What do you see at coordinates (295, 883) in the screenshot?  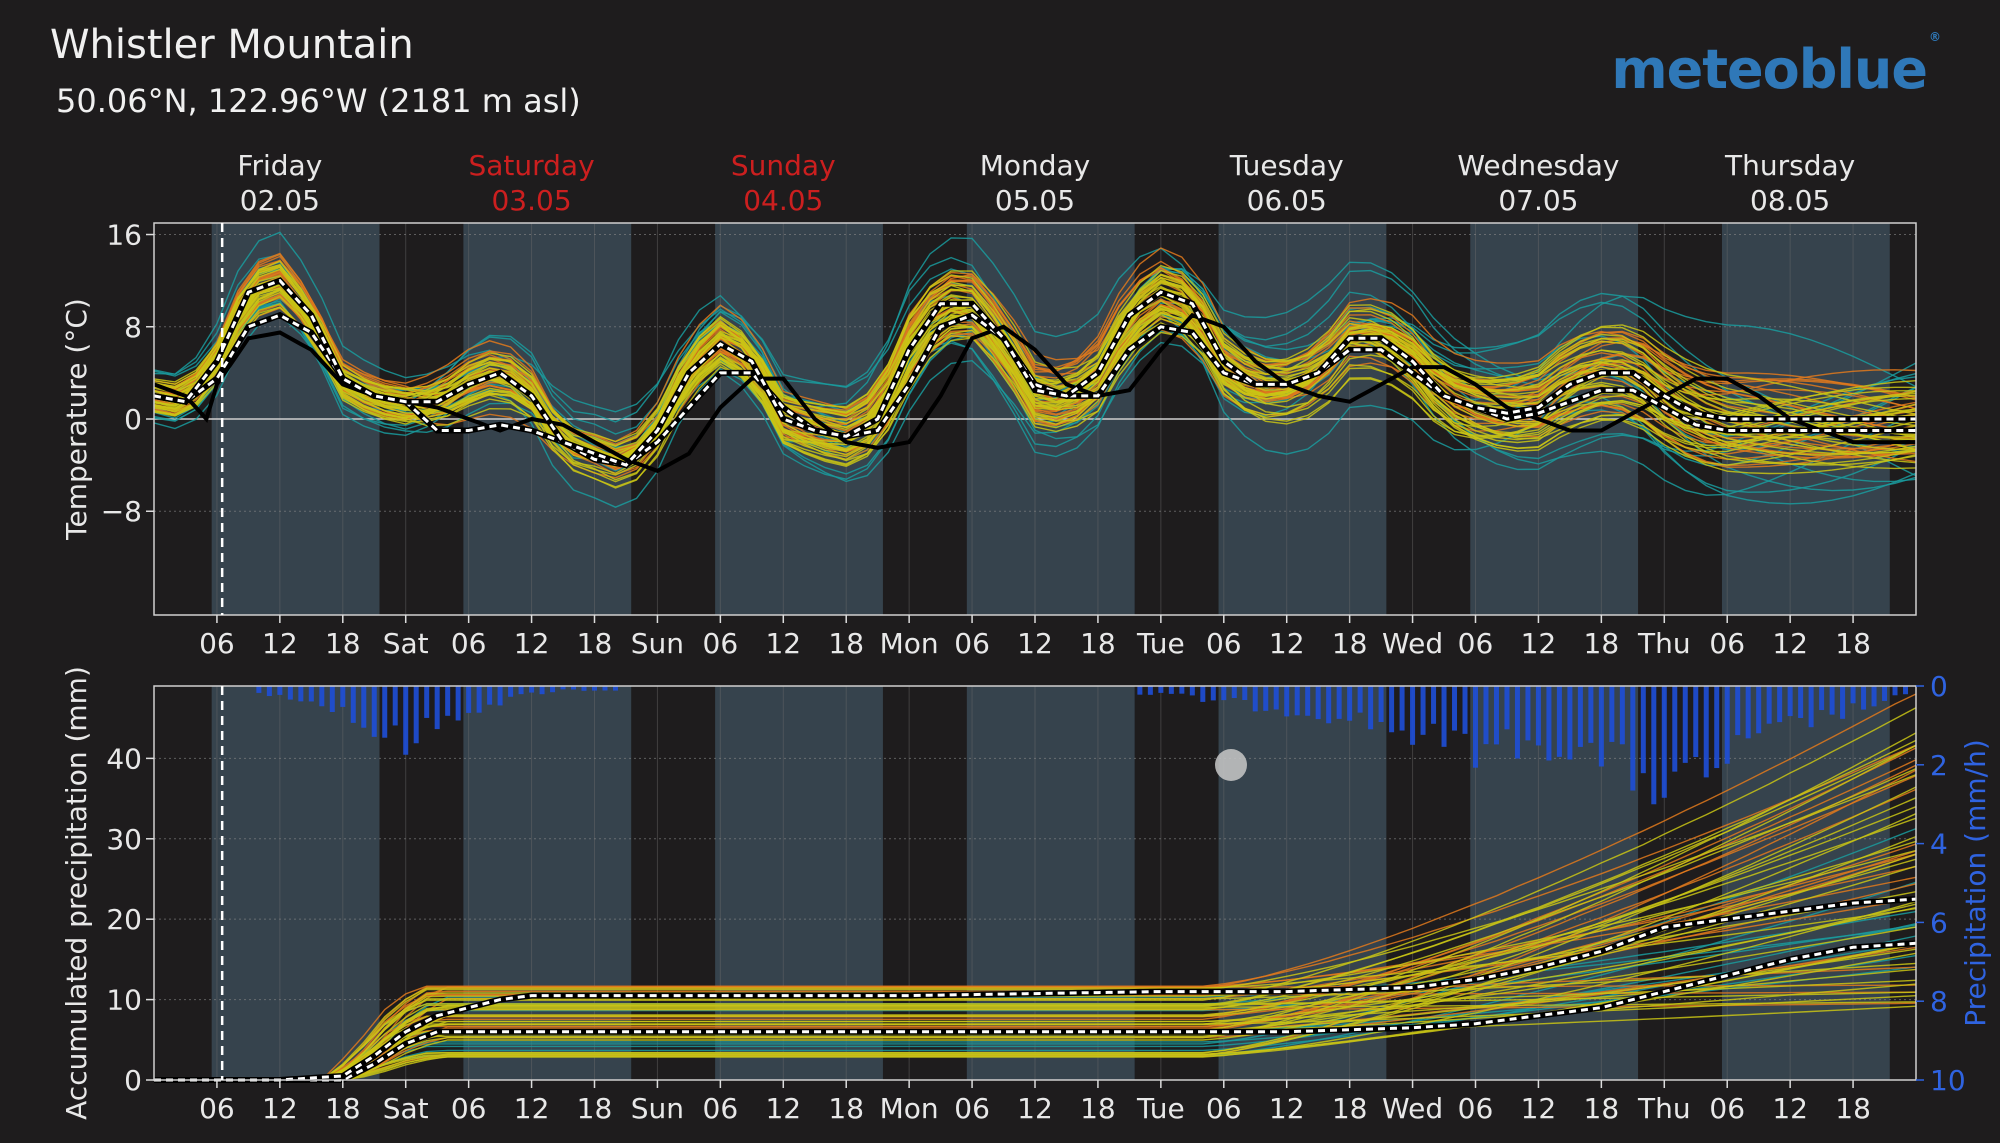 I see `daylight-band` at bounding box center [295, 883].